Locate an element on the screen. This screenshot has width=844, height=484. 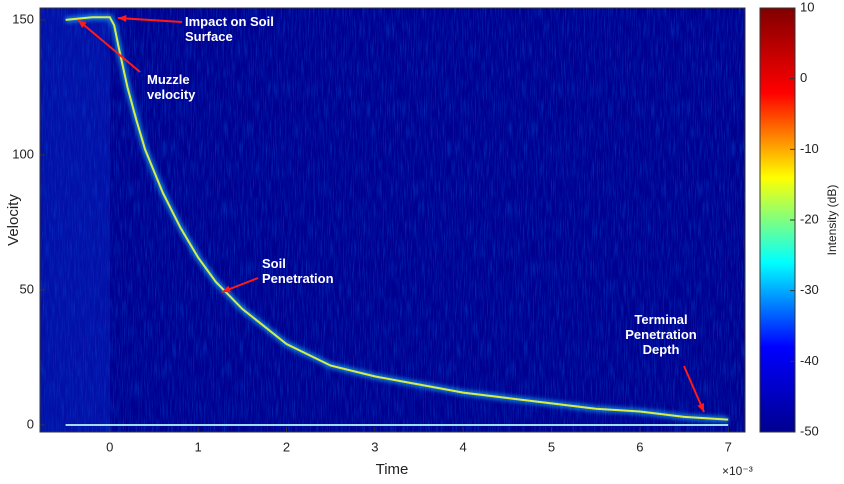
pre-impact-region is located at coordinates (75, 220).